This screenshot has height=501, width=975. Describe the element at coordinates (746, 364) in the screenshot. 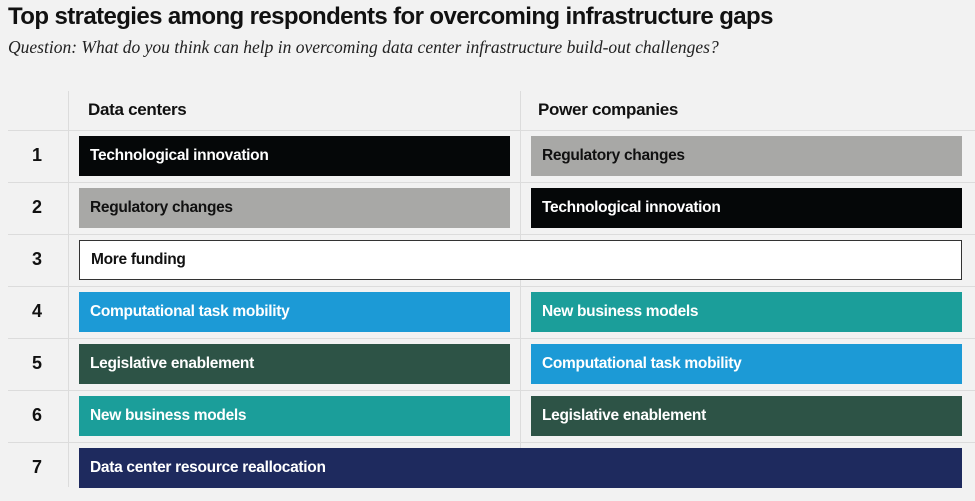

I see `strategy-bar-computational-task-mobility-power-companies: Computational task mobility` at that location.